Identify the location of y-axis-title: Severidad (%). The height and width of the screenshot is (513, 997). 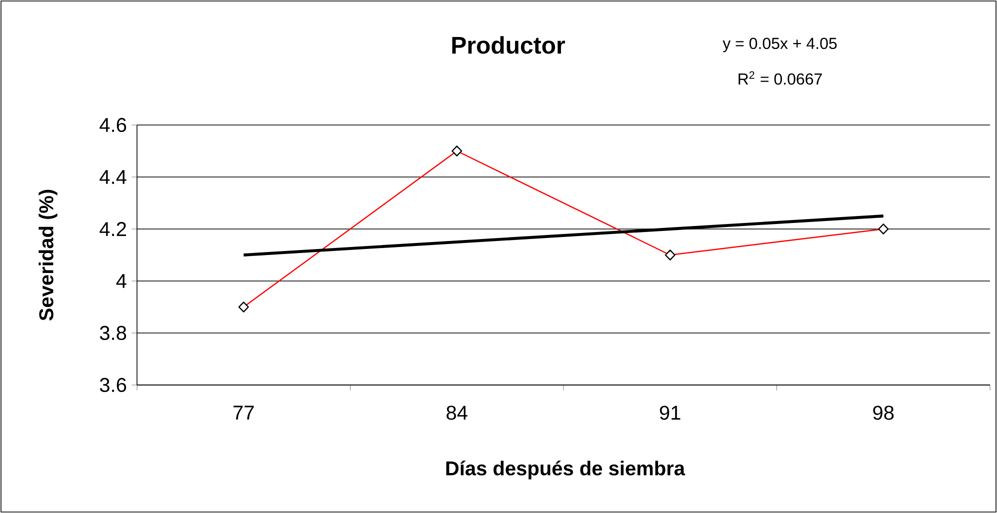
(48, 255).